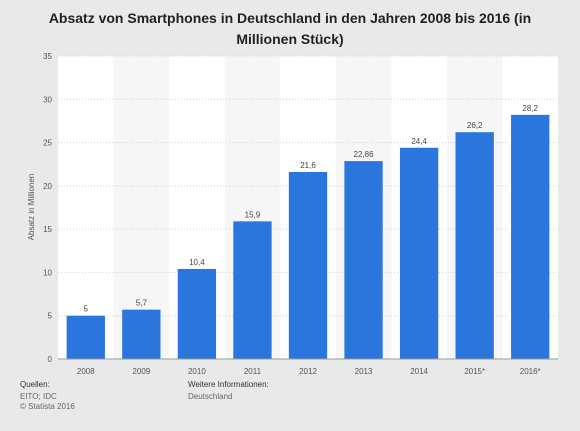 Image resolution: width=580 pixels, height=431 pixels. Describe the element at coordinates (86, 309) in the screenshot. I see `value-label: 5` at that location.